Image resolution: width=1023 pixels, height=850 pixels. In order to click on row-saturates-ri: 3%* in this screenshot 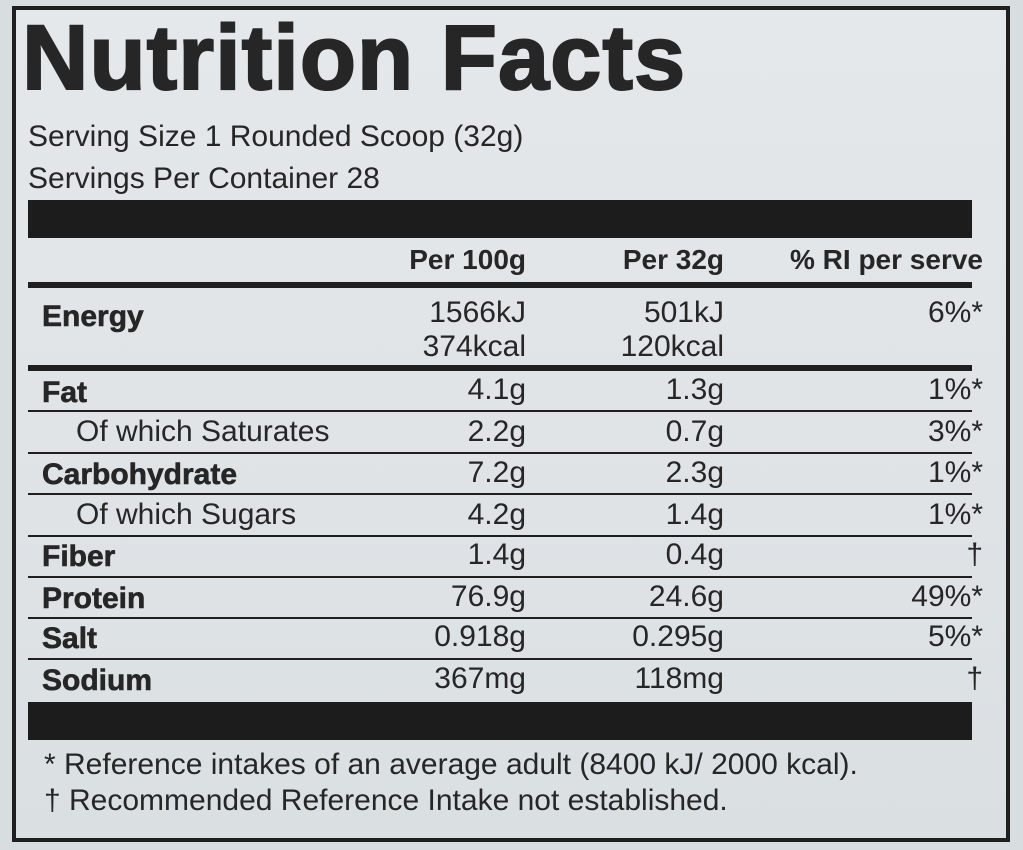, I will do `click(955, 431)`.